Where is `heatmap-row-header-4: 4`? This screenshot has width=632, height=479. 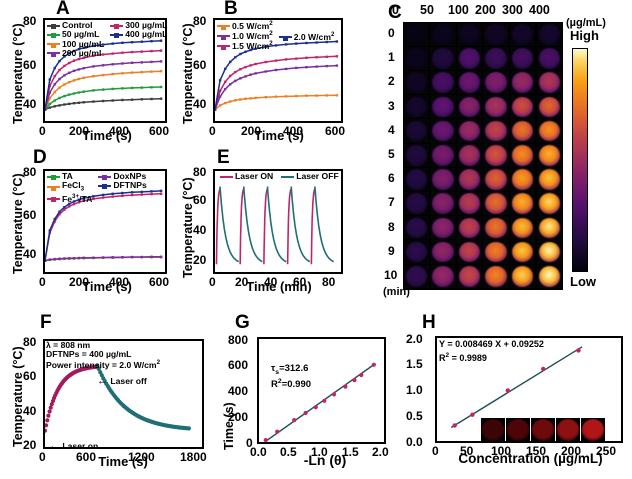 heatmap-row-header-4: 4 is located at coordinates (391, 129).